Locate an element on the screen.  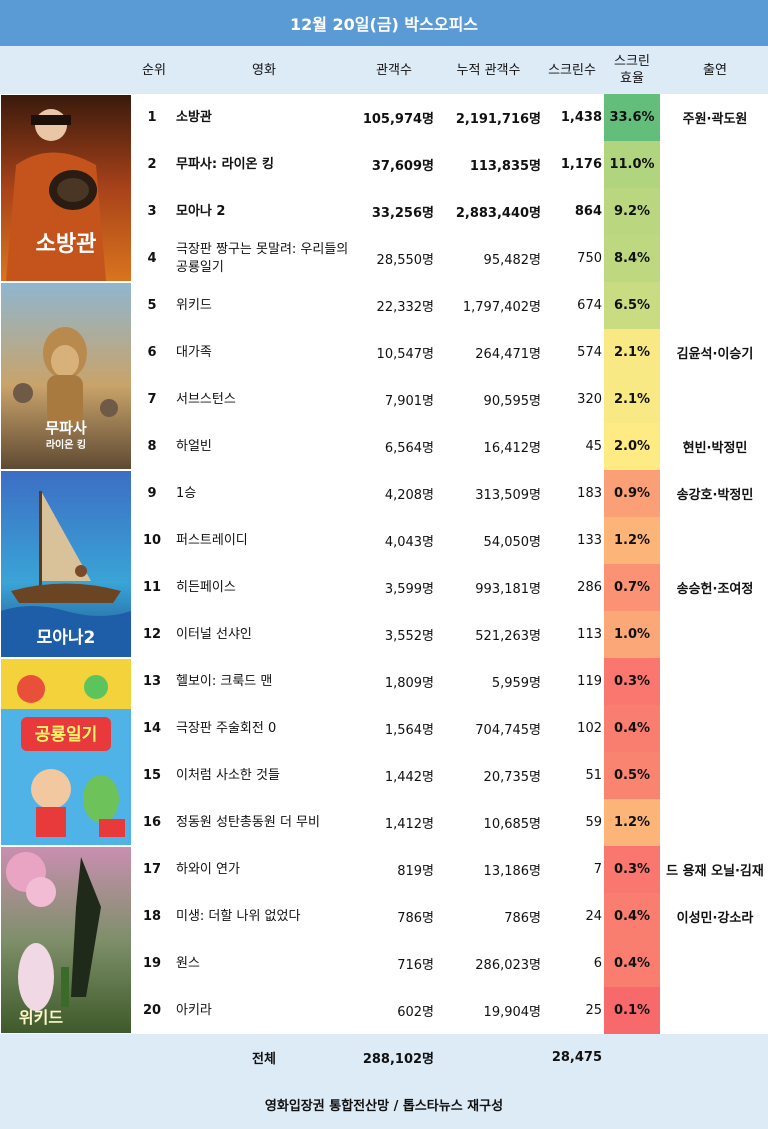
cell-audience: 1,564명 is located at coordinates (409, 730).